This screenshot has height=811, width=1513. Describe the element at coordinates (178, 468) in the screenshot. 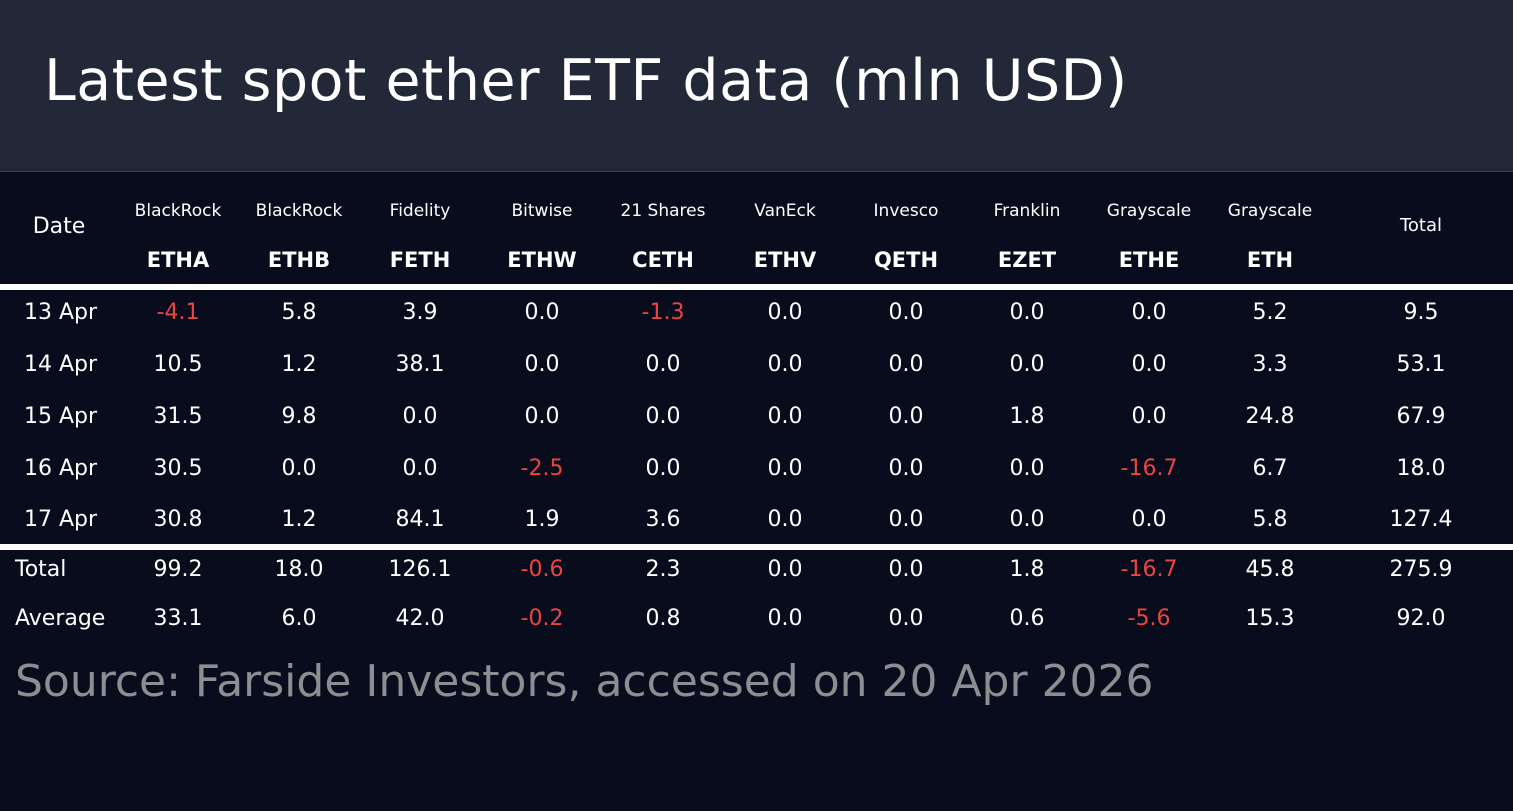

I see `table-cell: 30.5` at that location.